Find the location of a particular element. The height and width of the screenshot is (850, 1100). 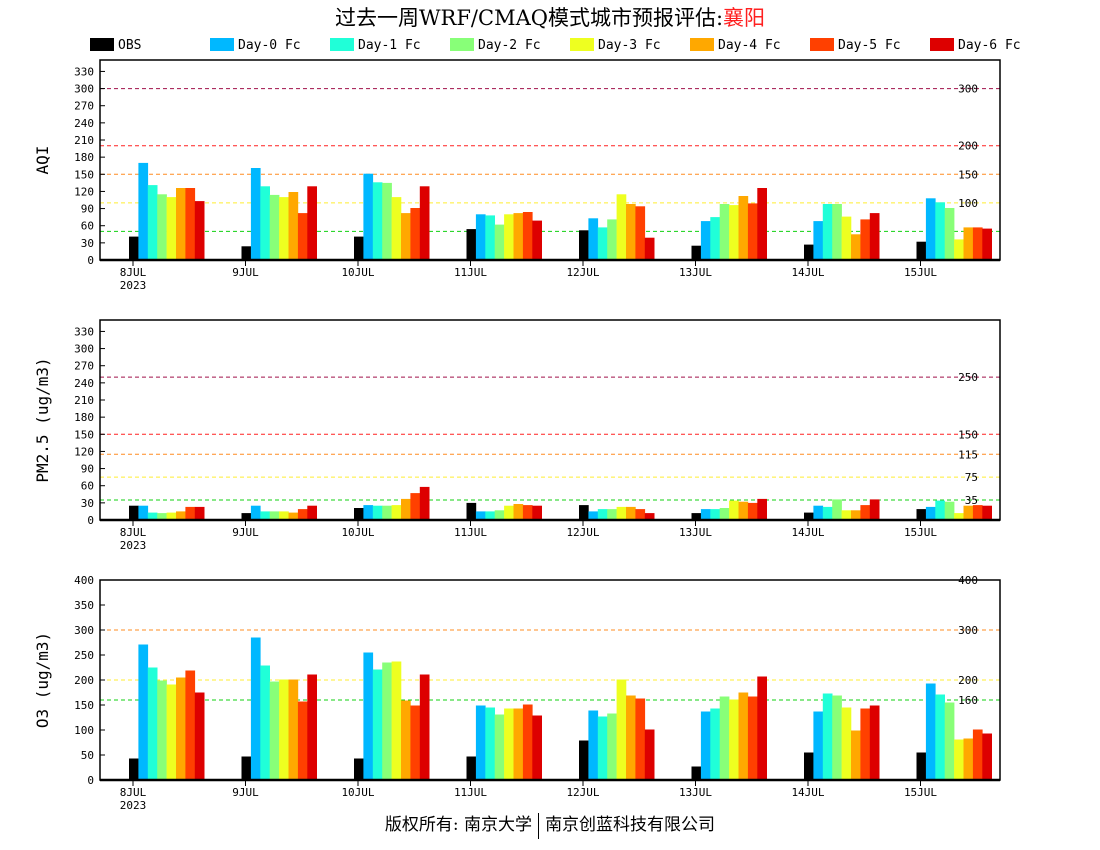

y-tick-label: 300 is located at coordinates (84, 89).